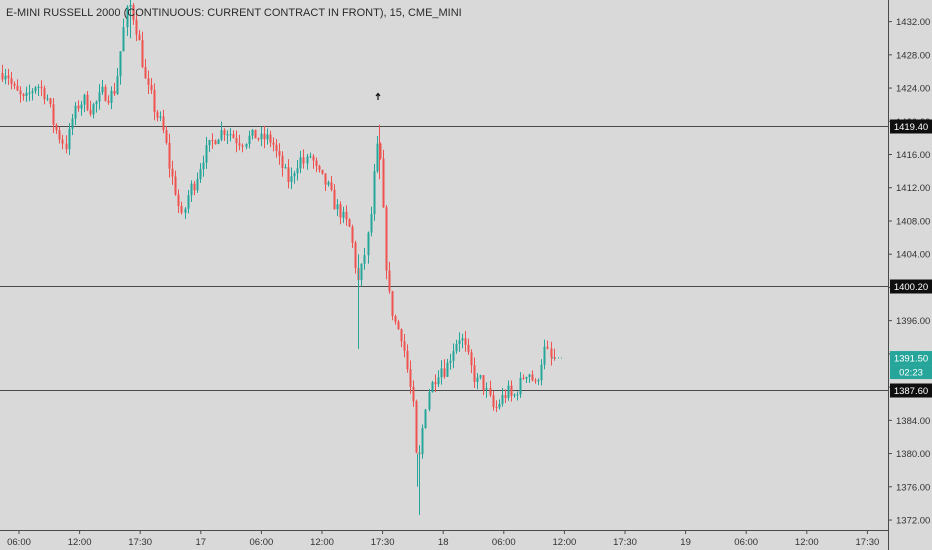 The image size is (932, 550). I want to click on y-tick-label: 1412.00, so click(913, 188).